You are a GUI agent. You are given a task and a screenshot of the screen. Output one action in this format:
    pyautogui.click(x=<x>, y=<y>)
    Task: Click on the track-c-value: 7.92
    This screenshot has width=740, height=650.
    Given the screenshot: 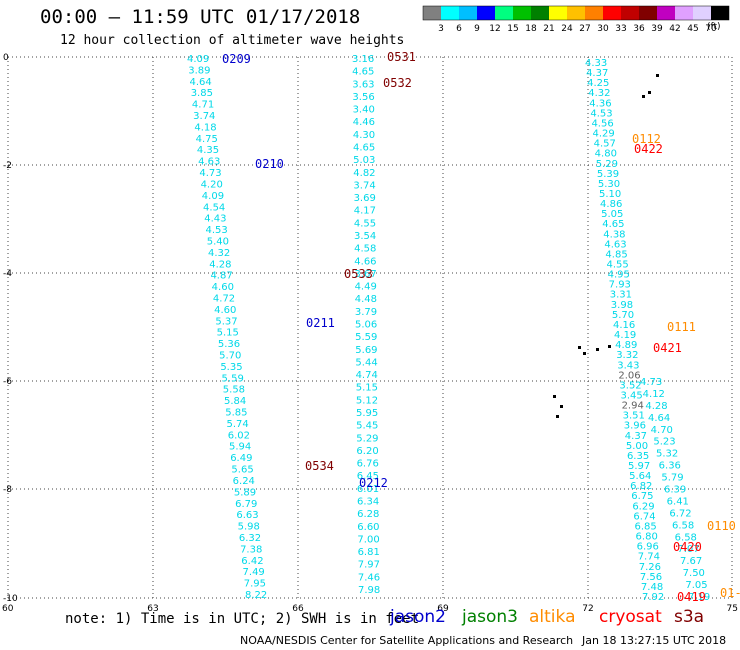 What is the action you would take?
    pyautogui.click(x=653, y=597)
    